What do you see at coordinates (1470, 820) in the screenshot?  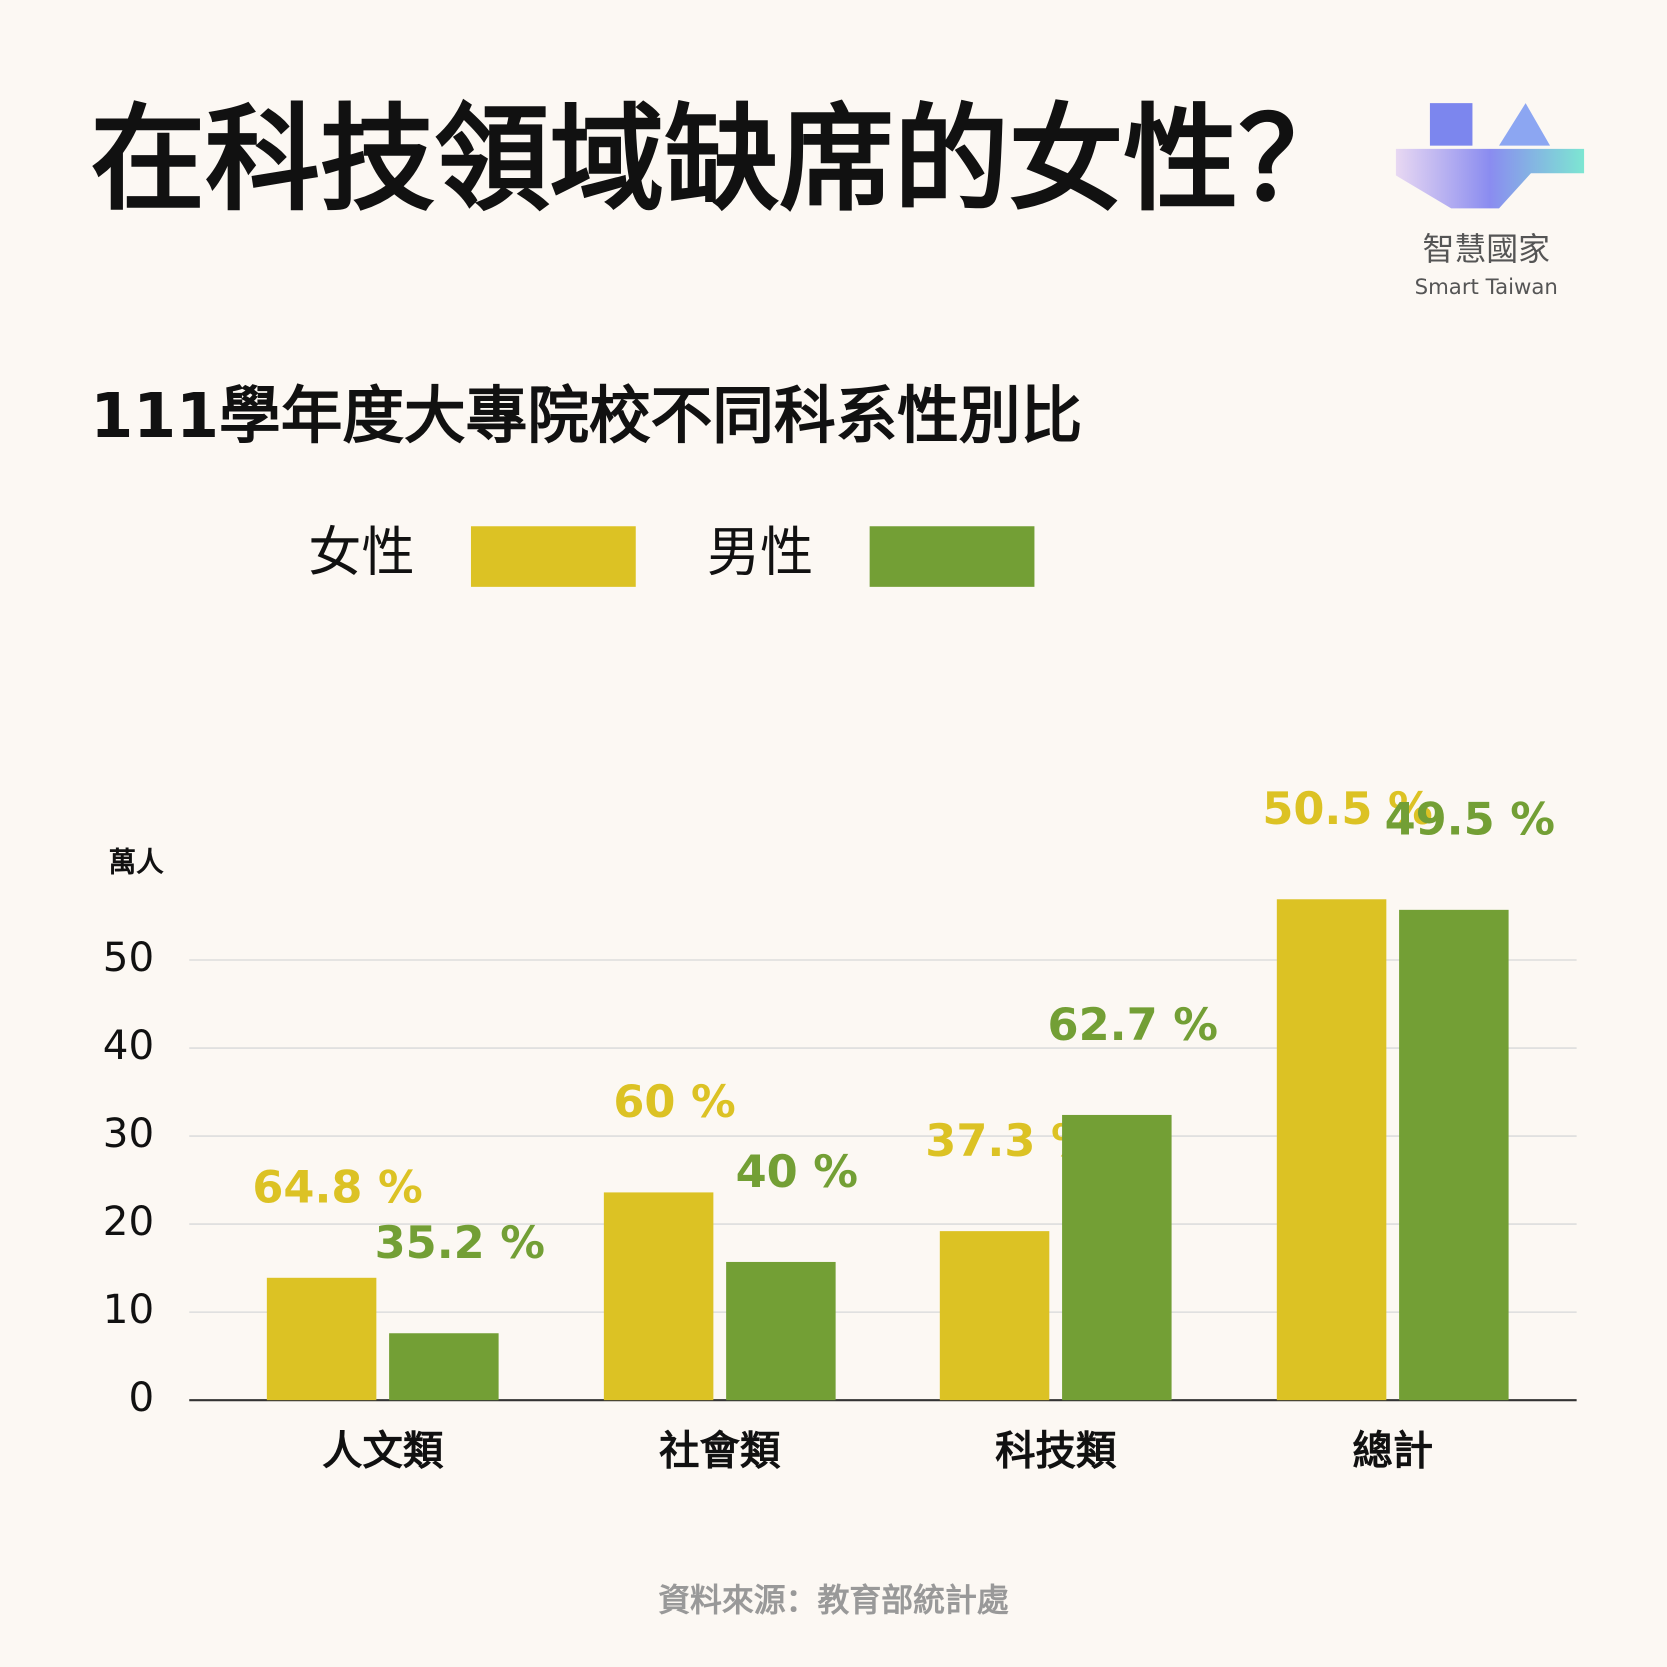 I see `percent-label: 49.5 %` at bounding box center [1470, 820].